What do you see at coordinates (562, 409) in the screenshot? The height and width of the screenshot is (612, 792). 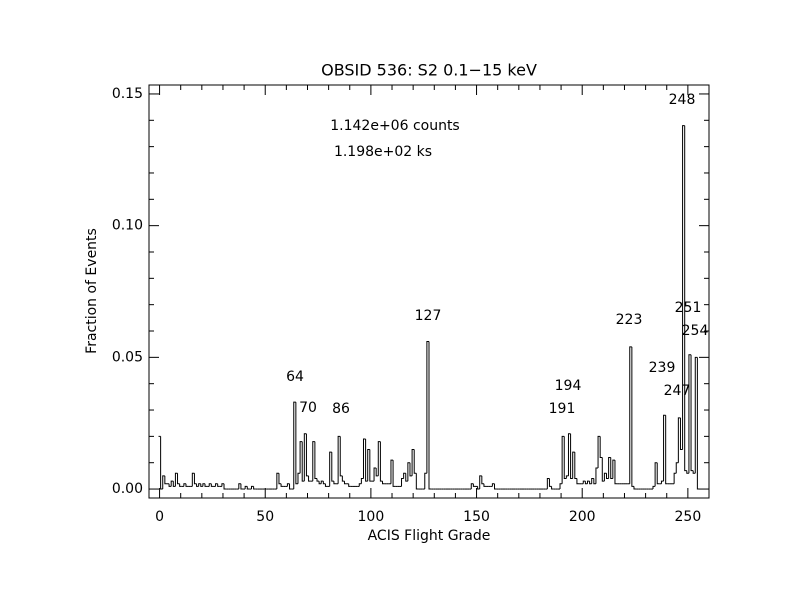 I see `peak-label: 191` at bounding box center [562, 409].